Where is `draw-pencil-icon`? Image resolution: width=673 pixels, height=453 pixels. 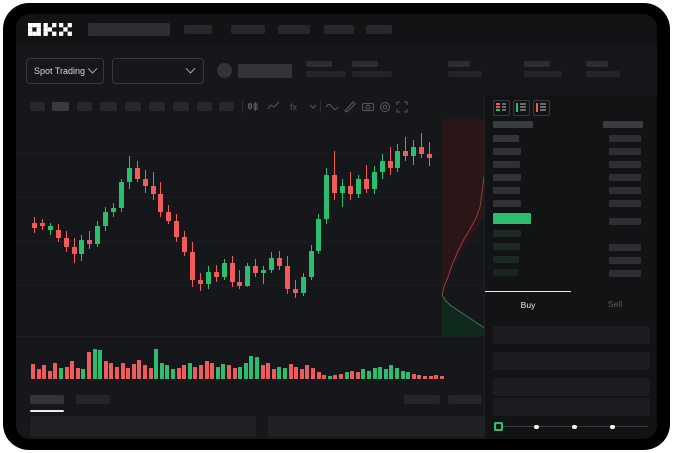
draw-pencil-icon is located at coordinates (350, 106).